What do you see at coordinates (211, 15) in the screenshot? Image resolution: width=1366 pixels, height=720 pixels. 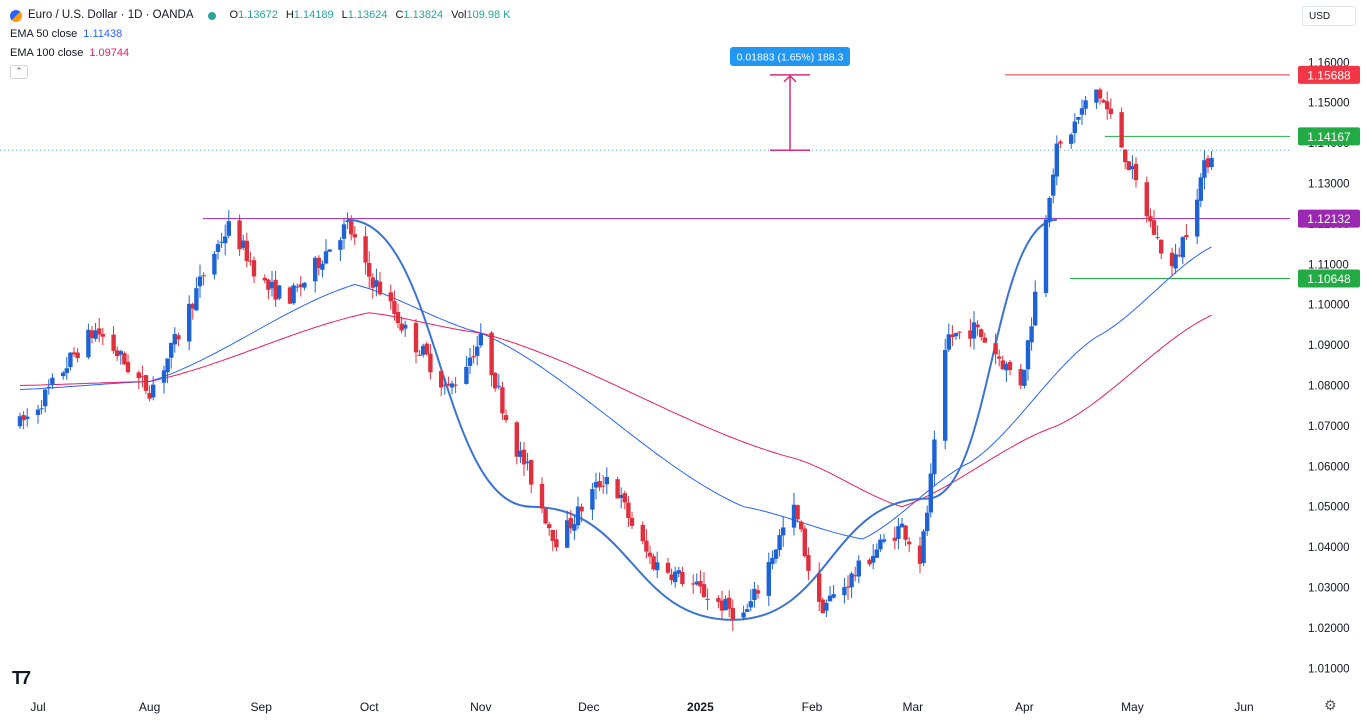 I see `market-status-icon` at bounding box center [211, 15].